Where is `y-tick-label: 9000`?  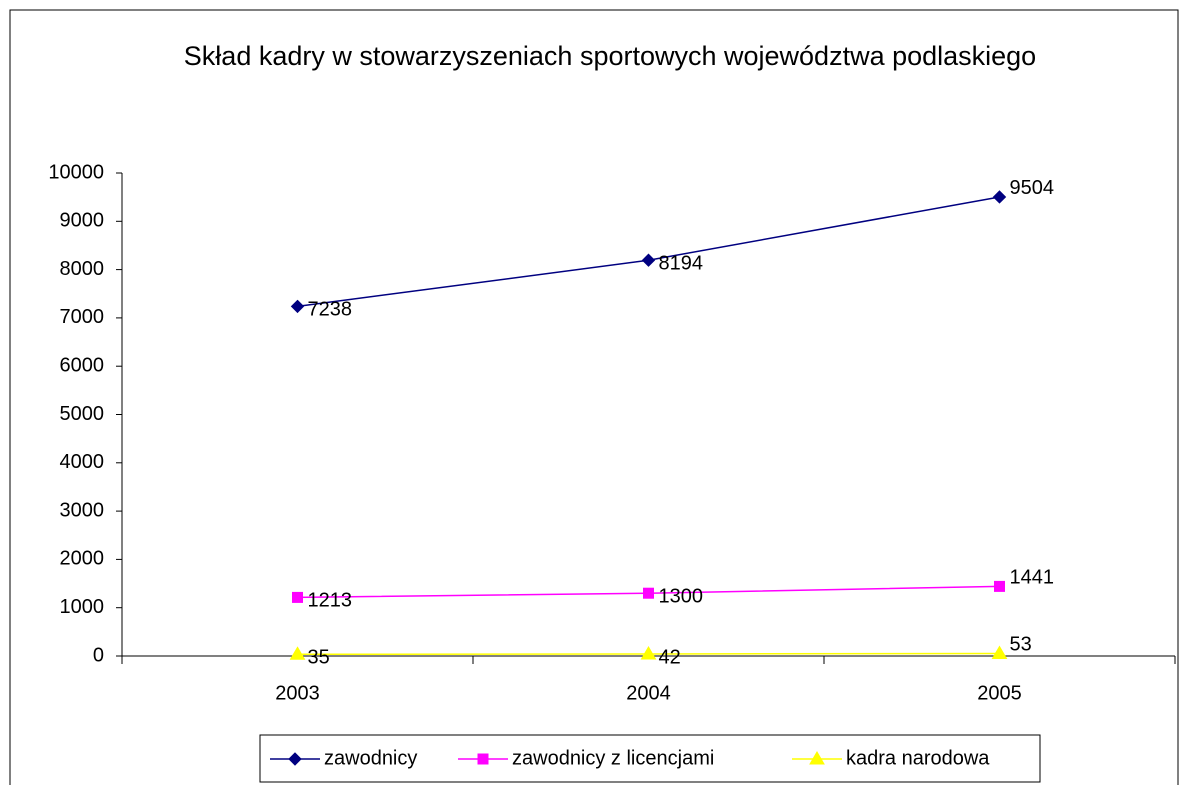 y-tick-label: 9000 is located at coordinates (82, 221).